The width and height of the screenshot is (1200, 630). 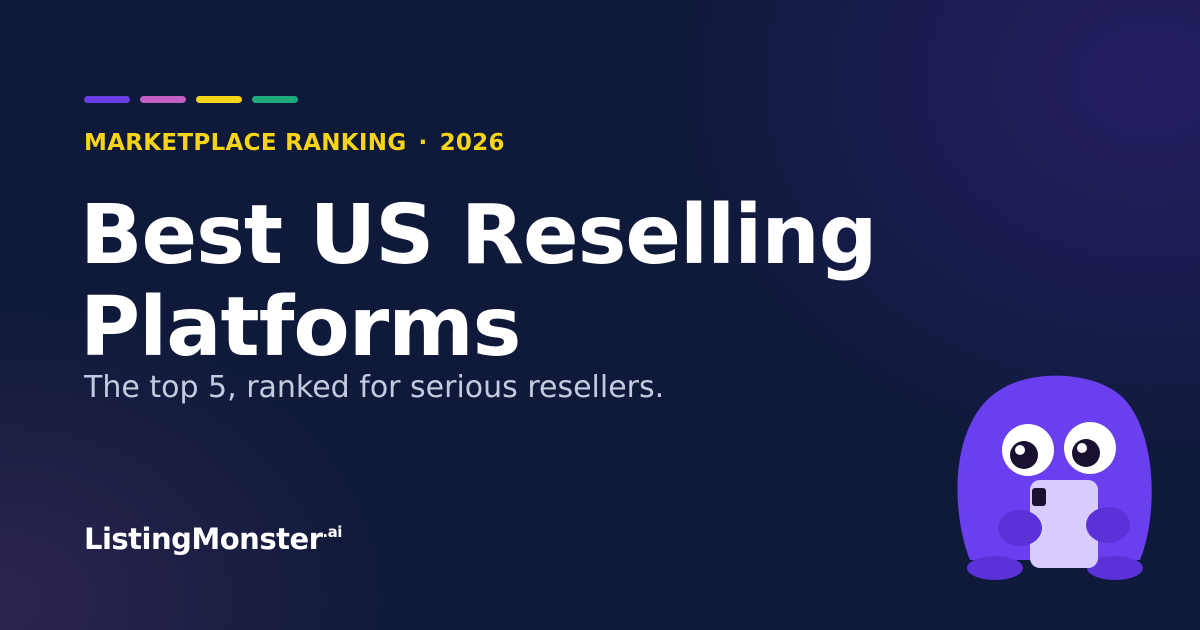 I want to click on brand: ListingMonster.ai, so click(x=213, y=539).